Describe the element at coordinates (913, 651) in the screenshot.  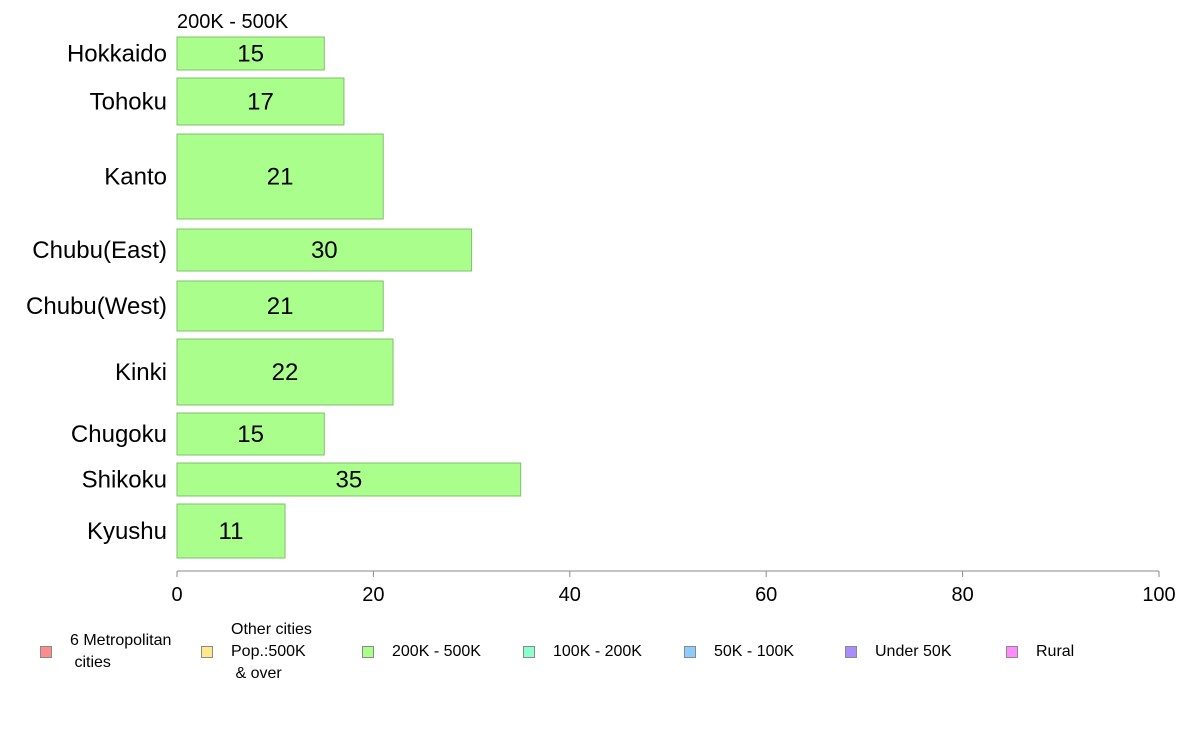
I see `legend-label: Under 50K` at that location.